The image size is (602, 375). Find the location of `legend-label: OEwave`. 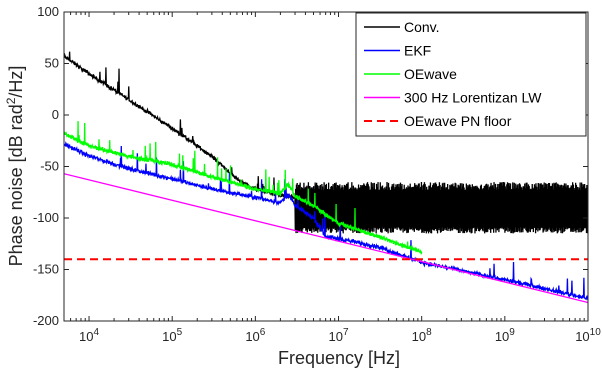

legend-label: OEwave is located at coordinates (430, 74).